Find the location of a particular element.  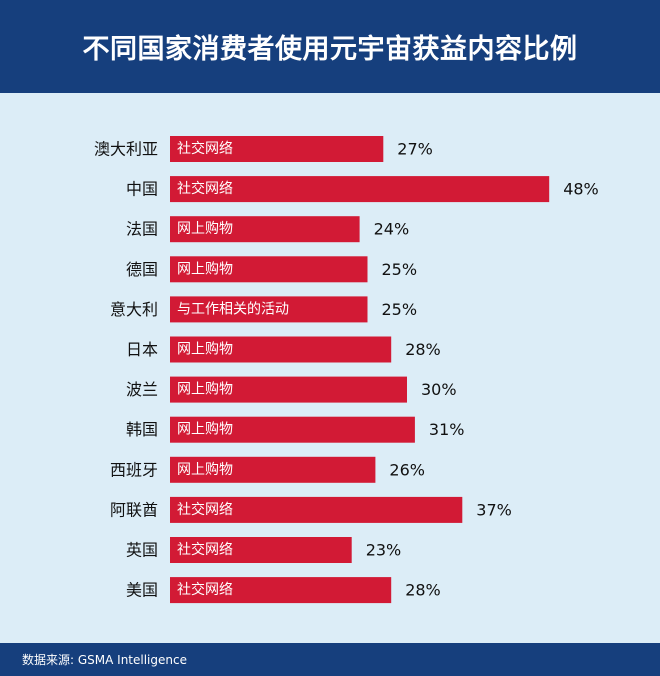

category-label: 阿联酋 is located at coordinates (134, 509).